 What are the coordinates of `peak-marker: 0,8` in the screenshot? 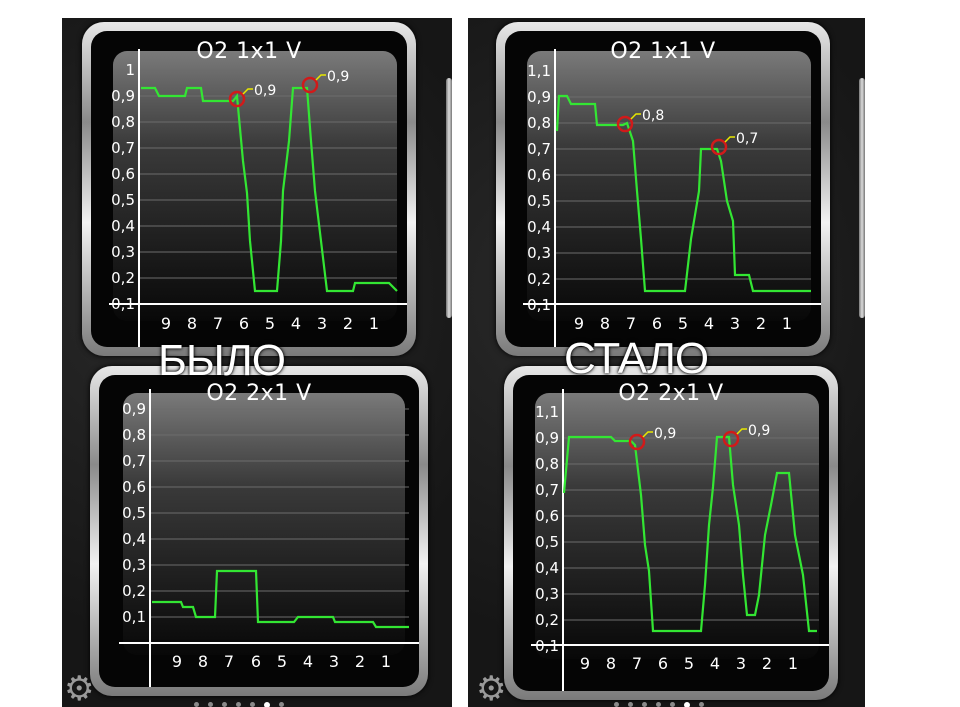 It's located at (640, 120).